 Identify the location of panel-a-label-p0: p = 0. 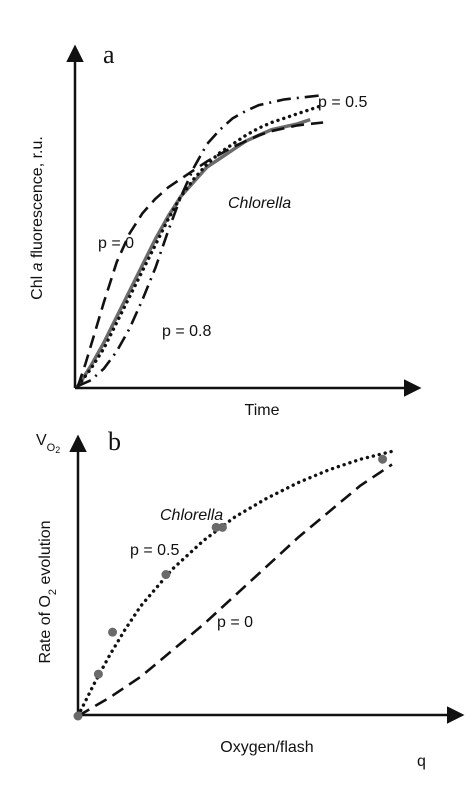
(116, 243).